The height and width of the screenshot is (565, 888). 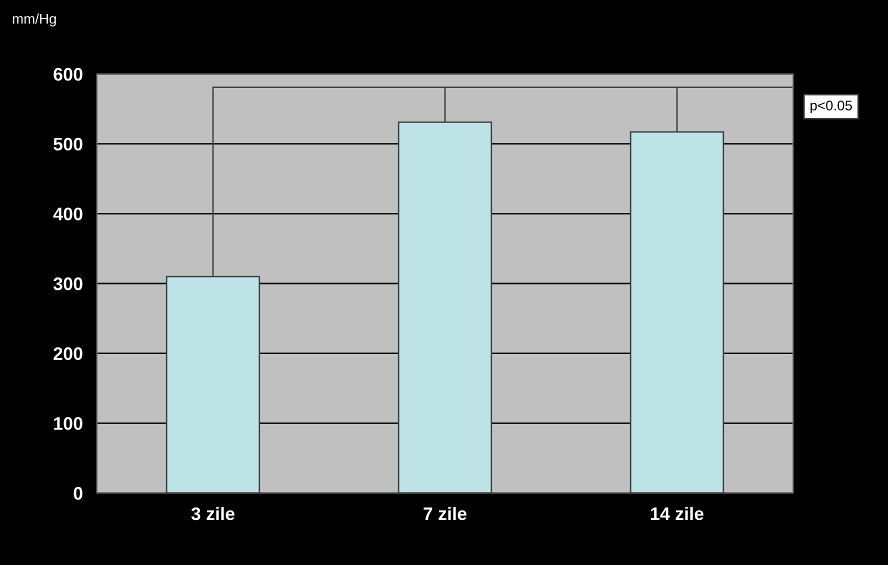 What do you see at coordinates (68, 74) in the screenshot?
I see `y-tick-label: 600` at bounding box center [68, 74].